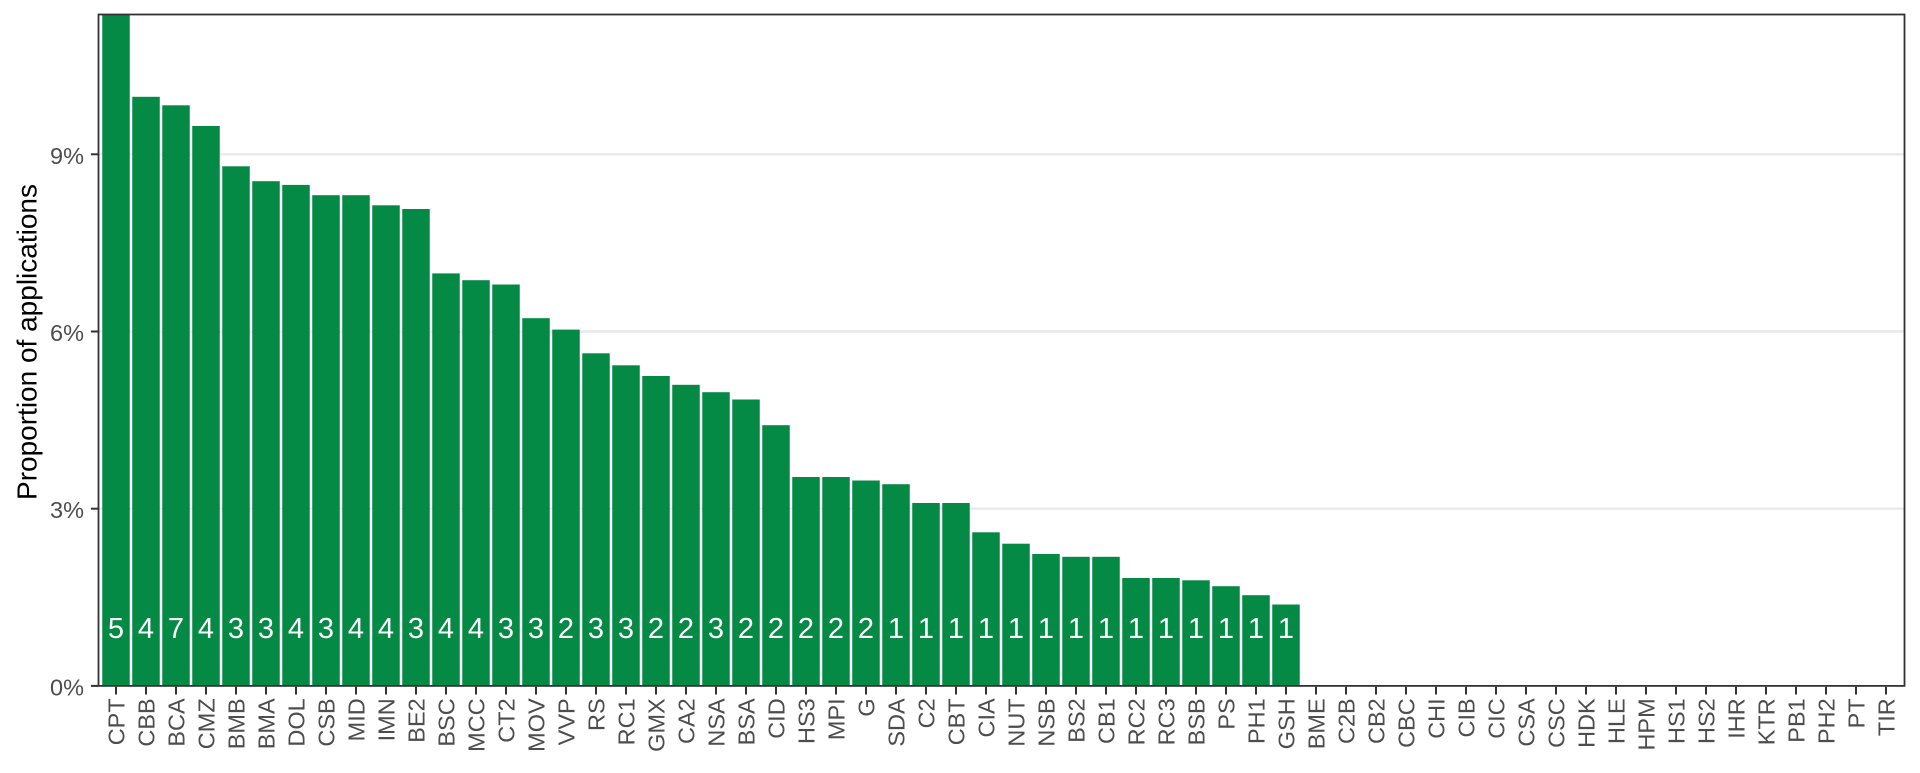 This screenshot has height=773, width=1920. I want to click on svg-text: CA2, so click(687, 721).